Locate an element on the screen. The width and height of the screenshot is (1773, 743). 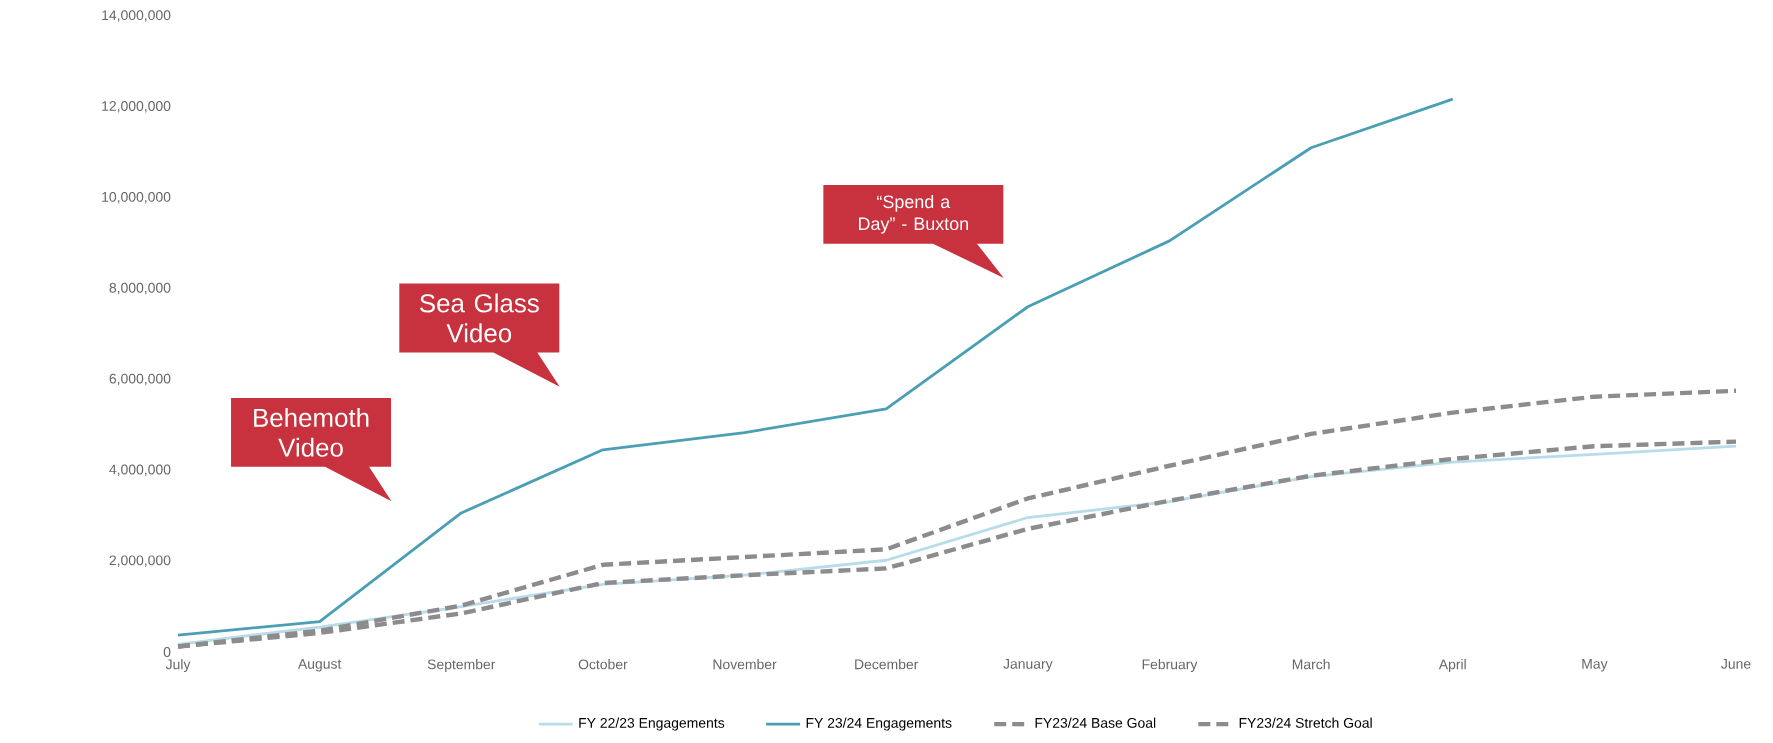
x-tick-label: April is located at coordinates (1452, 666).